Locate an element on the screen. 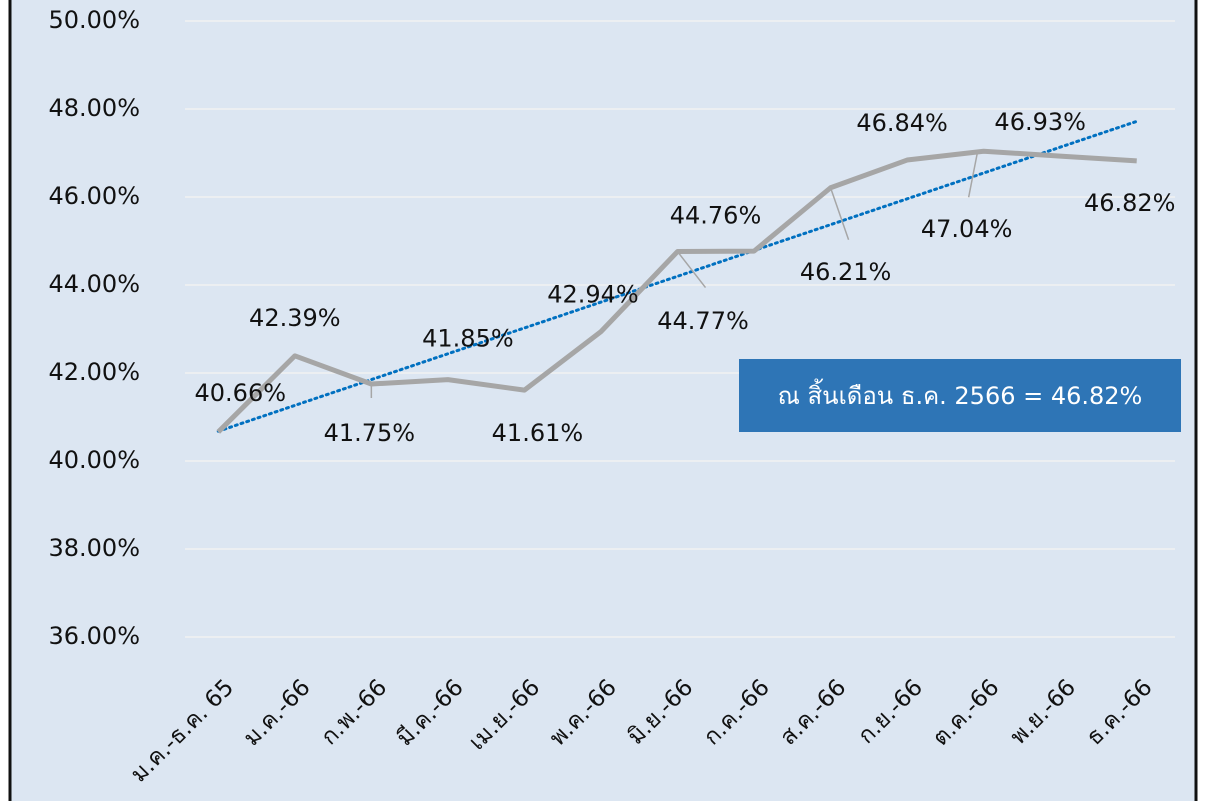 Image resolution: width=1206 pixels, height=801 pixels. data-label: 40.66% is located at coordinates (241, 393).